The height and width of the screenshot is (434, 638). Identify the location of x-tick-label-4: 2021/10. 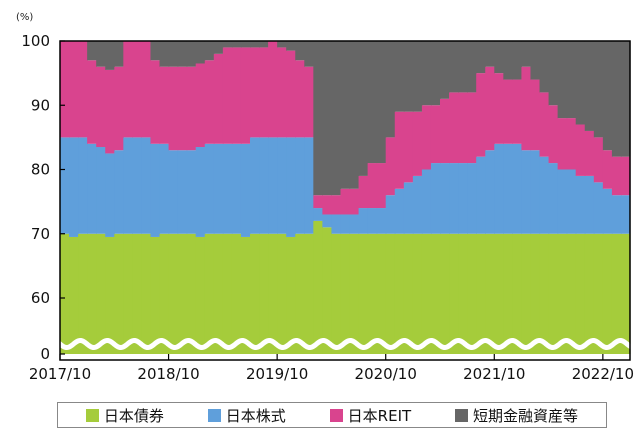
(494, 374).